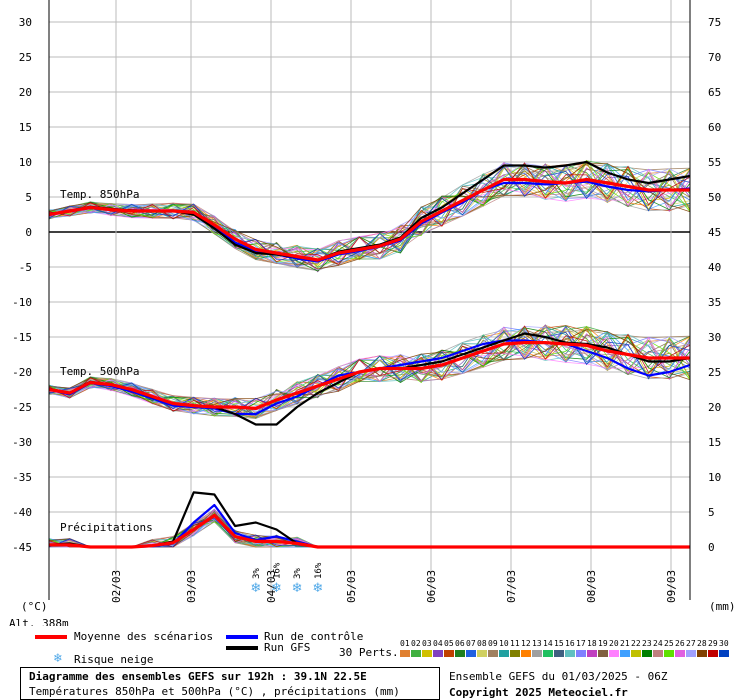 This screenshot has height=700, width=740. I want to click on right-tick-label: 75, so click(714, 22).